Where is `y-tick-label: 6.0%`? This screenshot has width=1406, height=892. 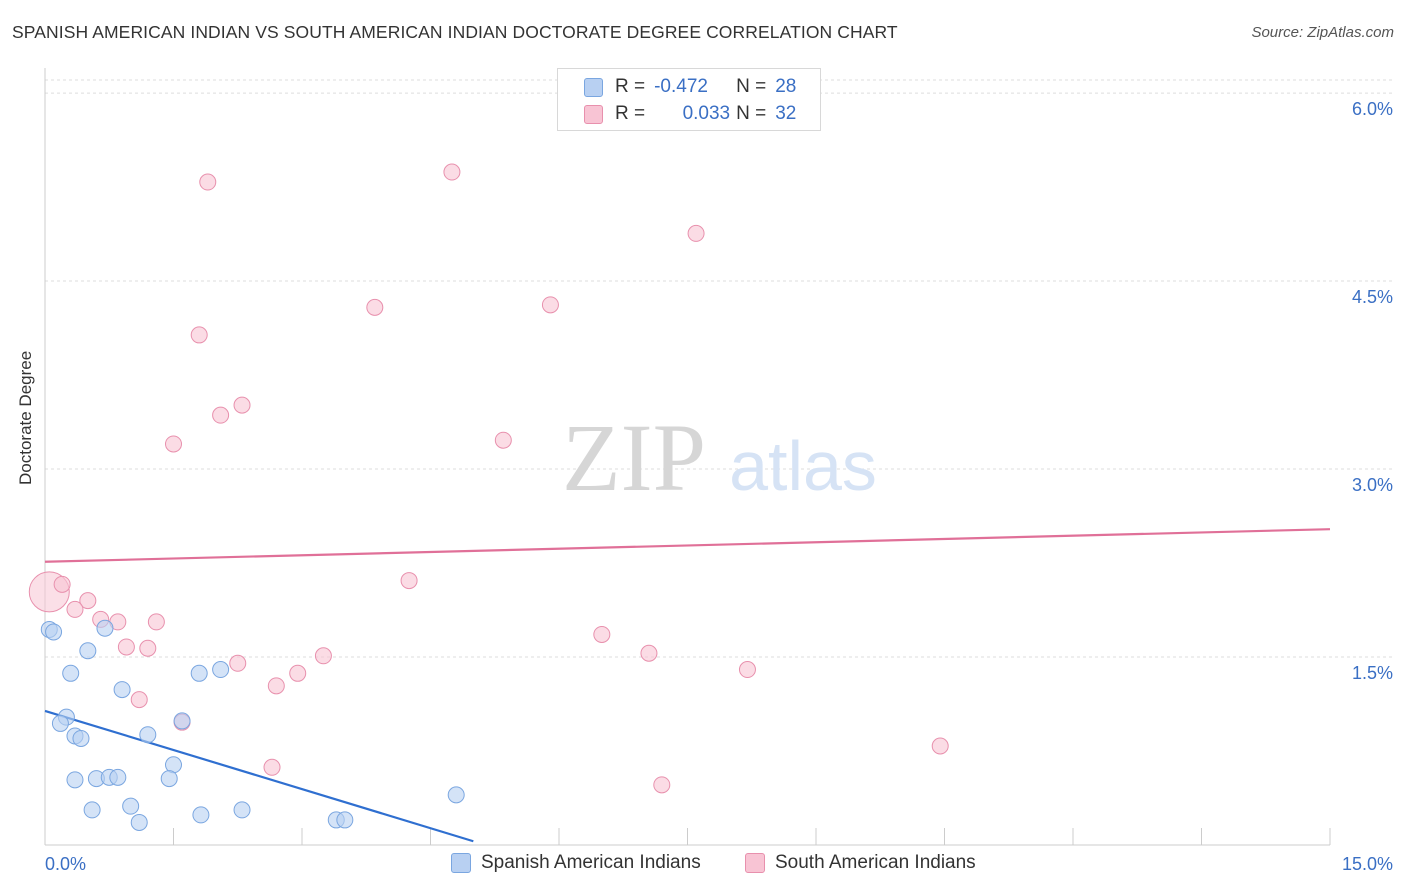 y-tick-label: 6.0% is located at coordinates (1372, 109).